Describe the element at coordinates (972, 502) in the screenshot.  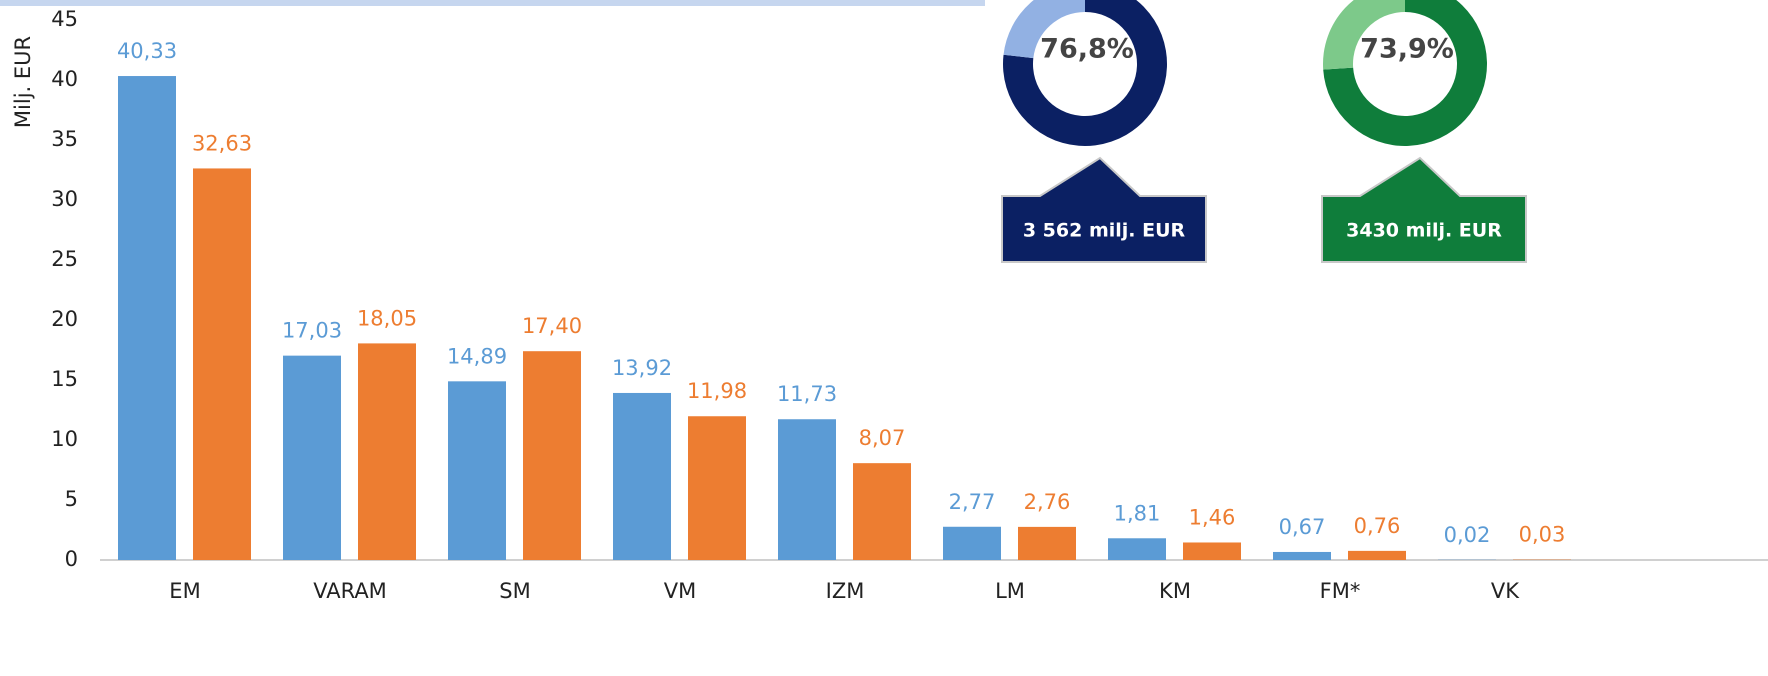
I see `value-label: 2,77` at that location.